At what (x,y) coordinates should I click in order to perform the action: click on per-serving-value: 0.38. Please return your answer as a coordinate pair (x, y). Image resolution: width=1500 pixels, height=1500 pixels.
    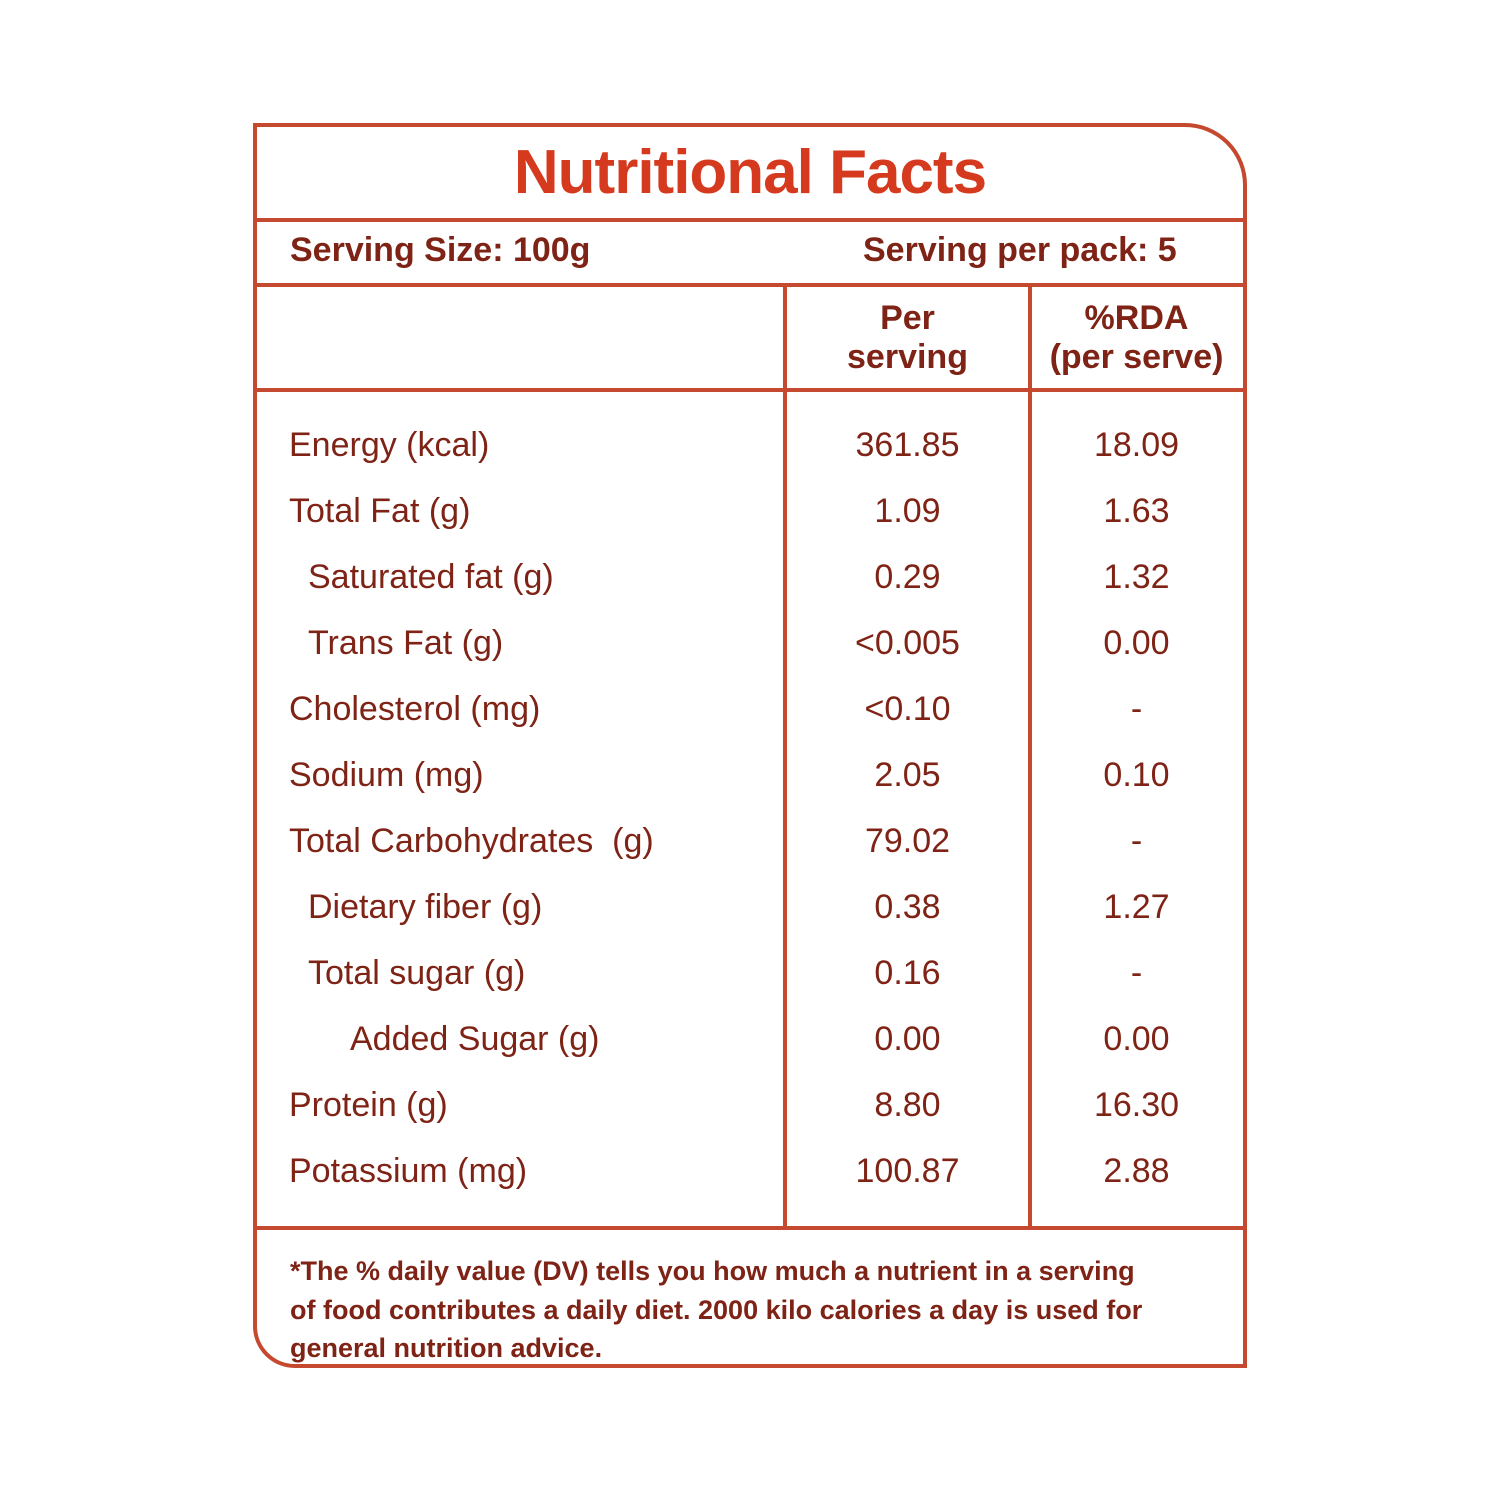
    Looking at the image, I should click on (907, 906).